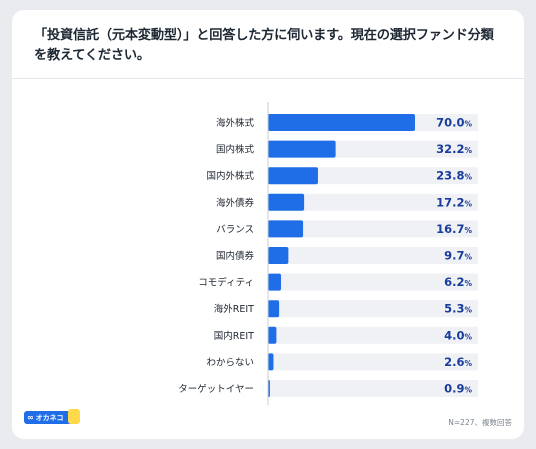 This screenshot has width=536, height=449. I want to click on category-label: 海外債券, so click(235, 203).